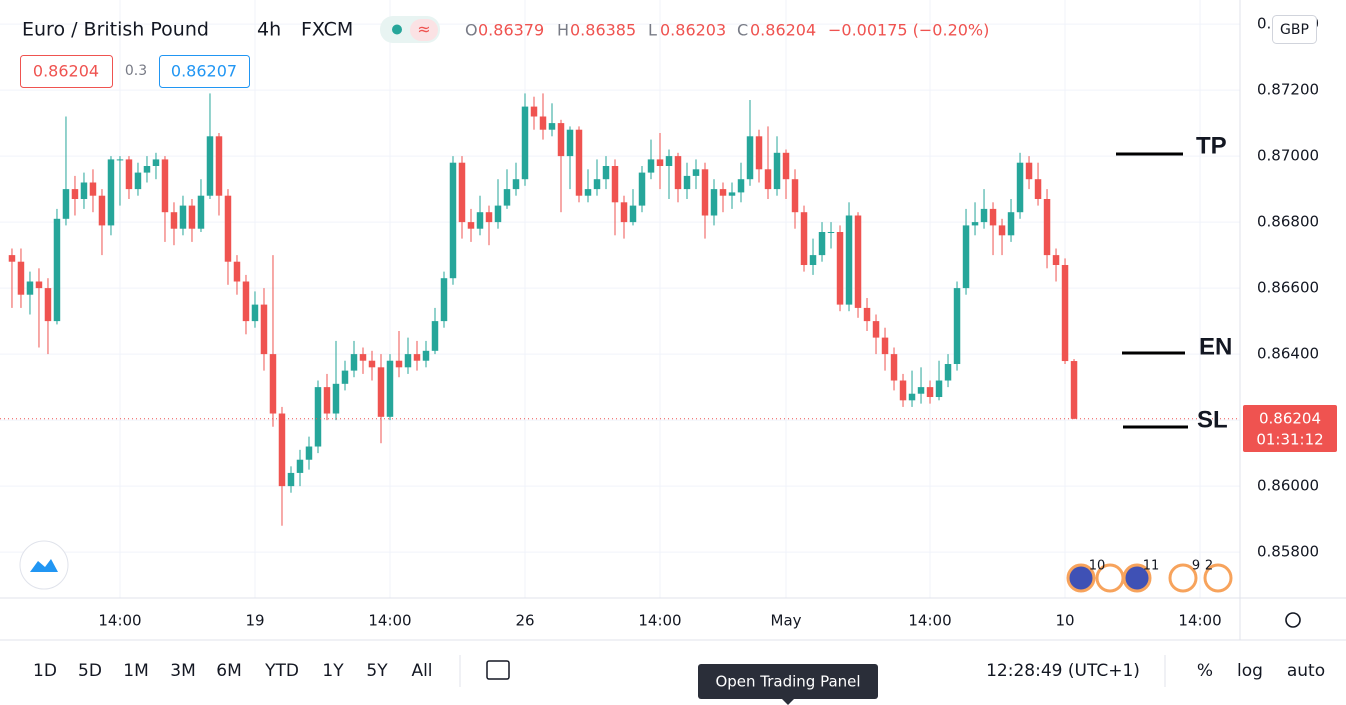  What do you see at coordinates (182, 671) in the screenshot?
I see `range-button: 3M` at bounding box center [182, 671].